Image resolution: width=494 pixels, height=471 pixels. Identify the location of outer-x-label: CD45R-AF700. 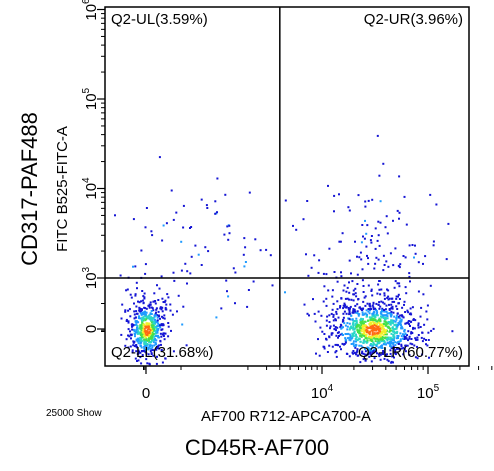
(257, 447).